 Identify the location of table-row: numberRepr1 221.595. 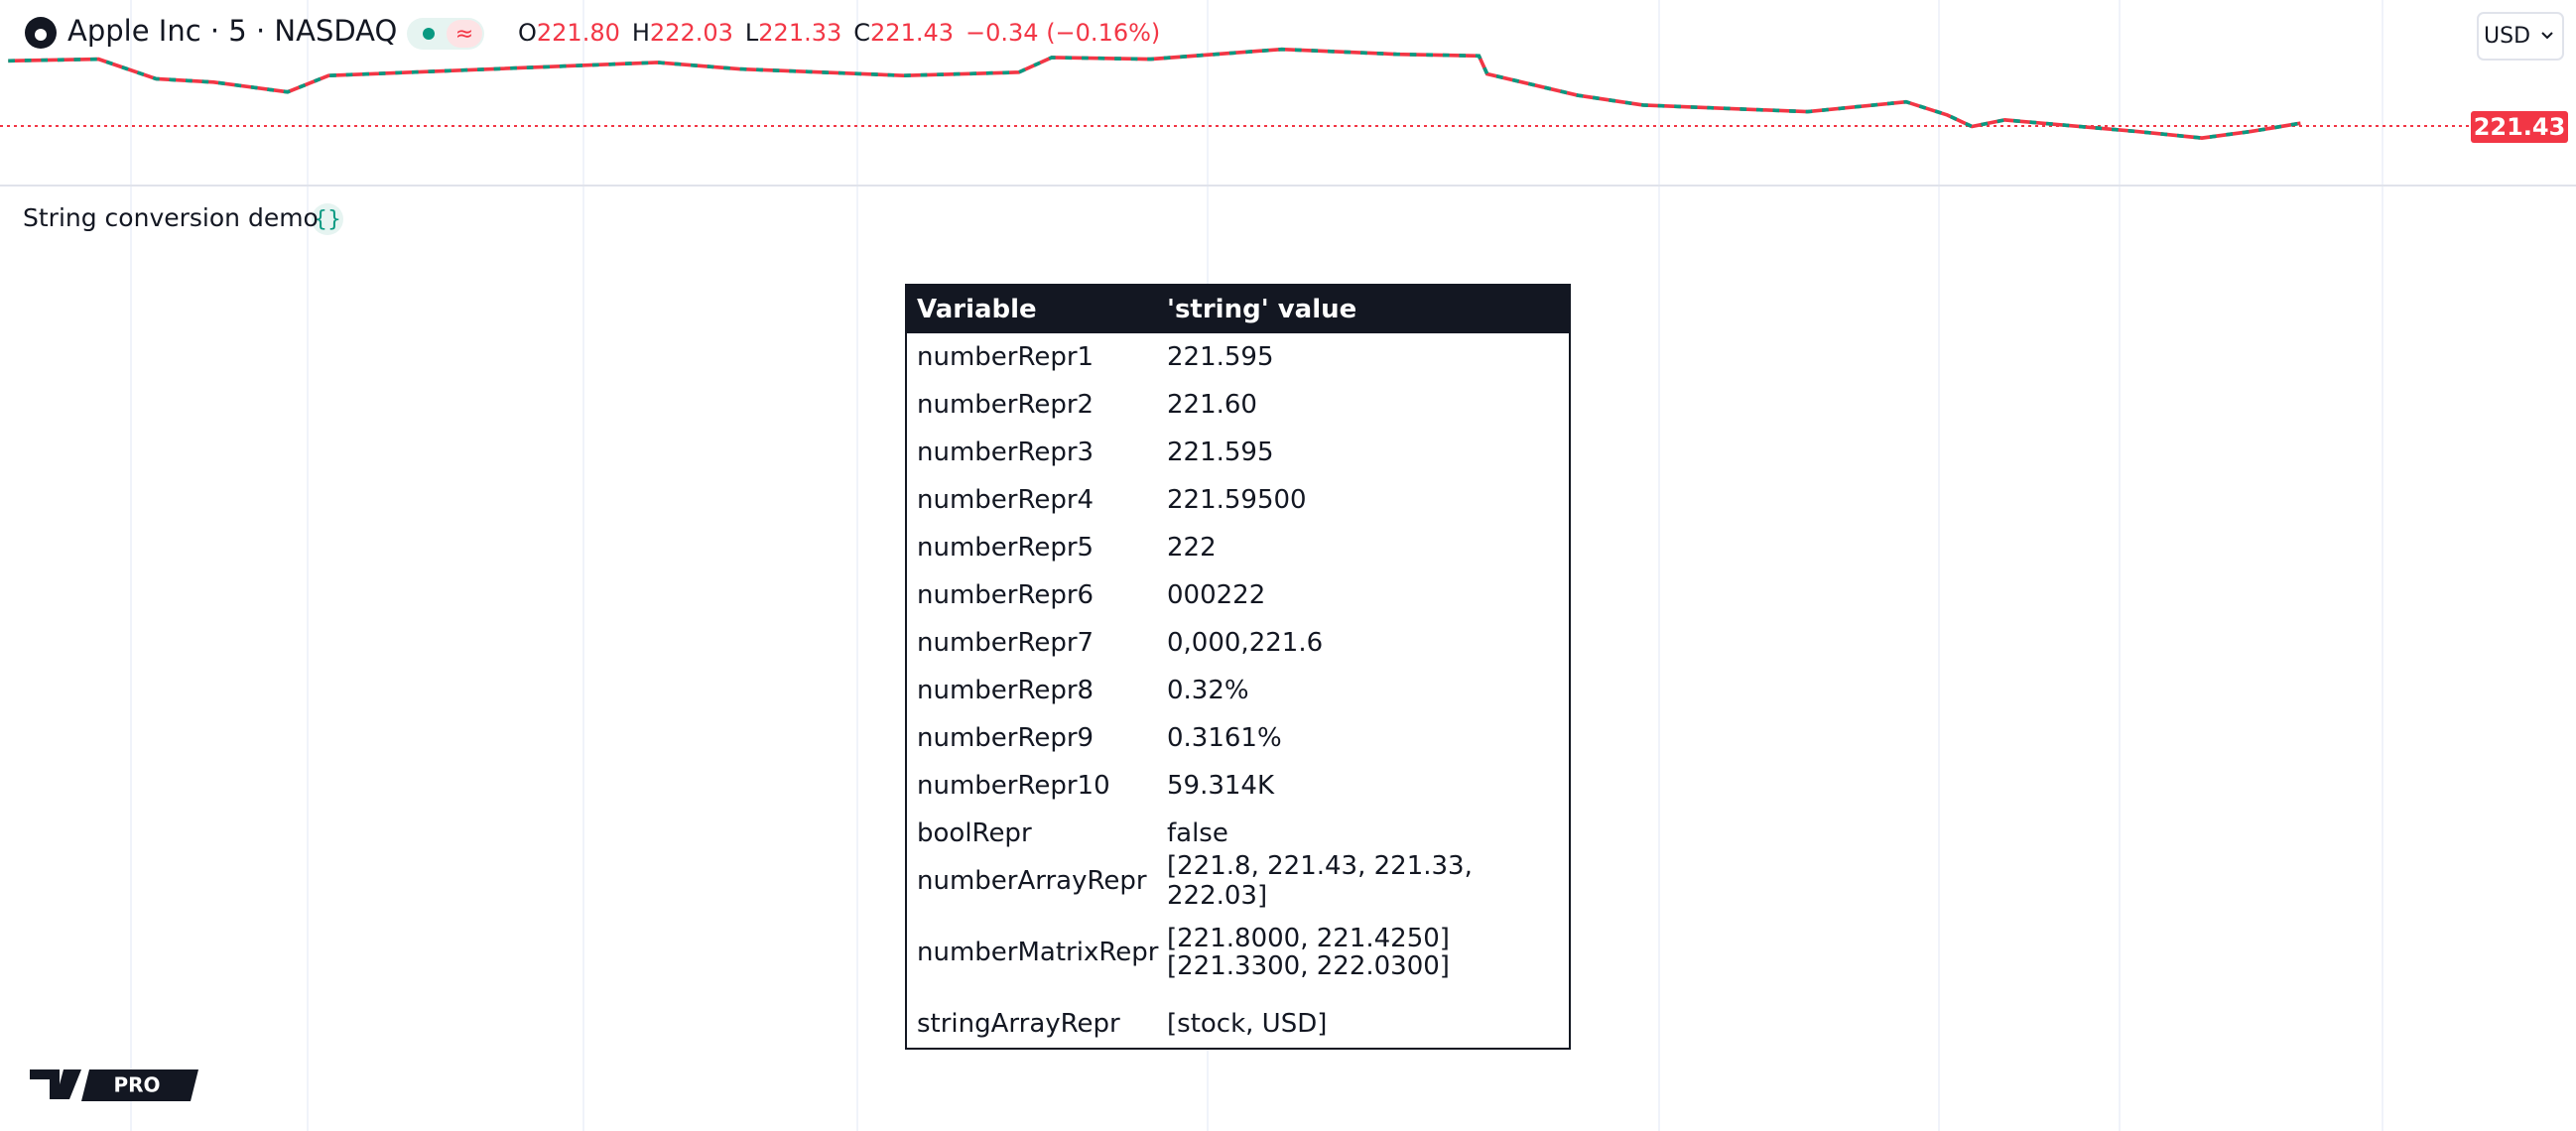
(1238, 357).